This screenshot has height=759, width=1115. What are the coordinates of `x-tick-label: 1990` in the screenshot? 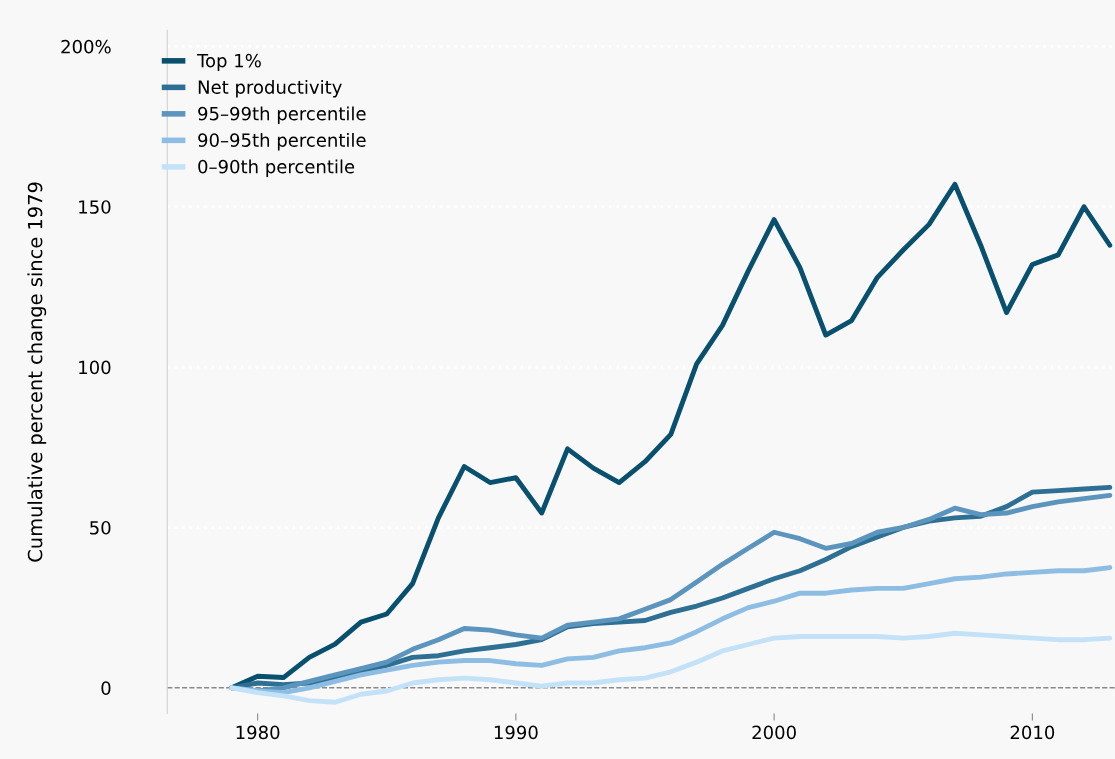 It's located at (516, 732).